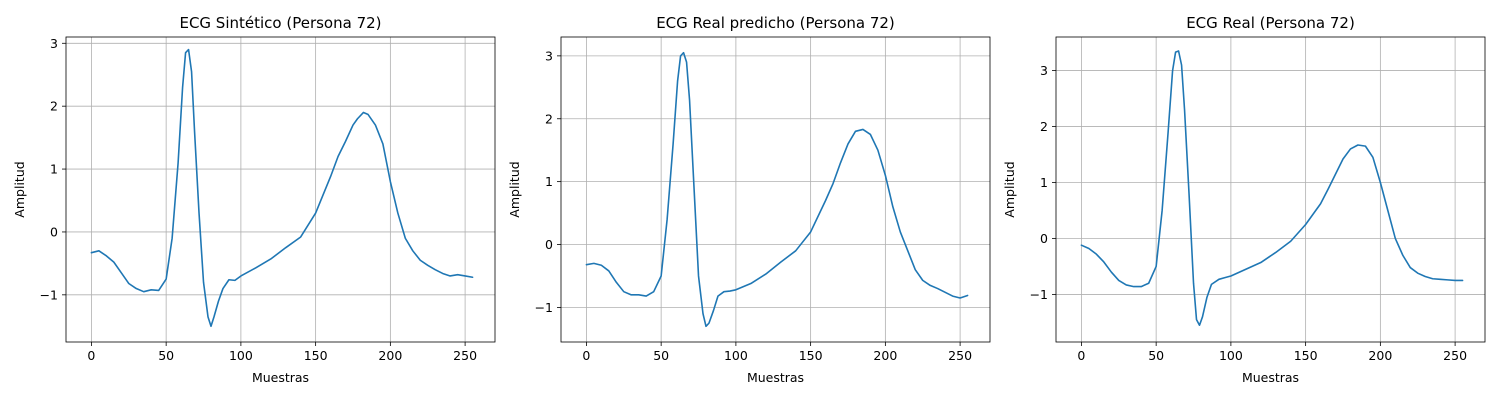 This screenshot has width=1500, height=400. I want to click on chart-title: ECG Real (Persona 72), so click(1270, 23).